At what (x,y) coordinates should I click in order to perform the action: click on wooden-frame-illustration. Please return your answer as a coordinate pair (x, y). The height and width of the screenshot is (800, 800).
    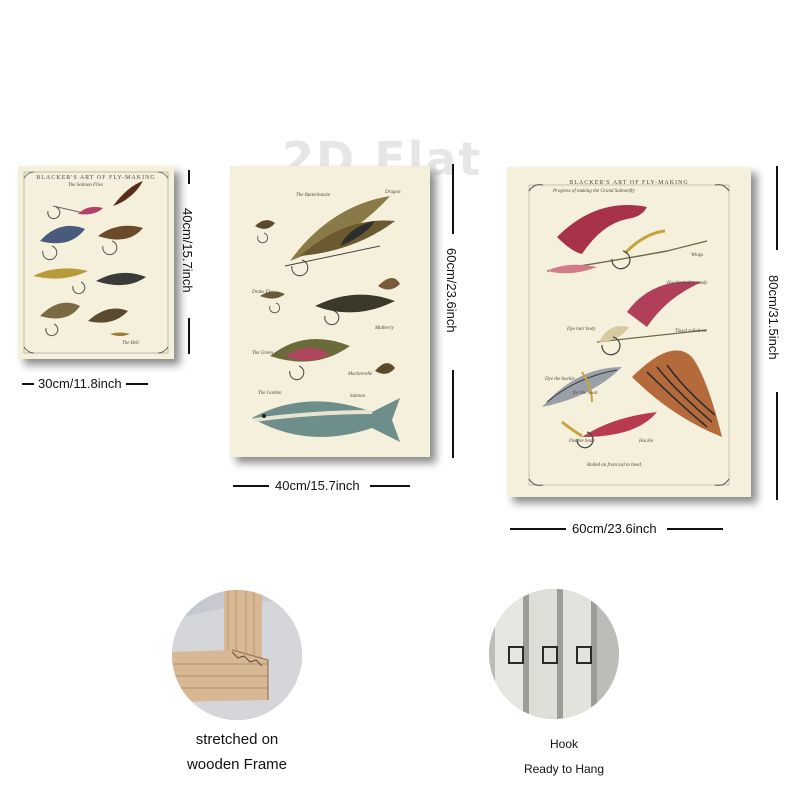
    Looking at the image, I should click on (237, 655).